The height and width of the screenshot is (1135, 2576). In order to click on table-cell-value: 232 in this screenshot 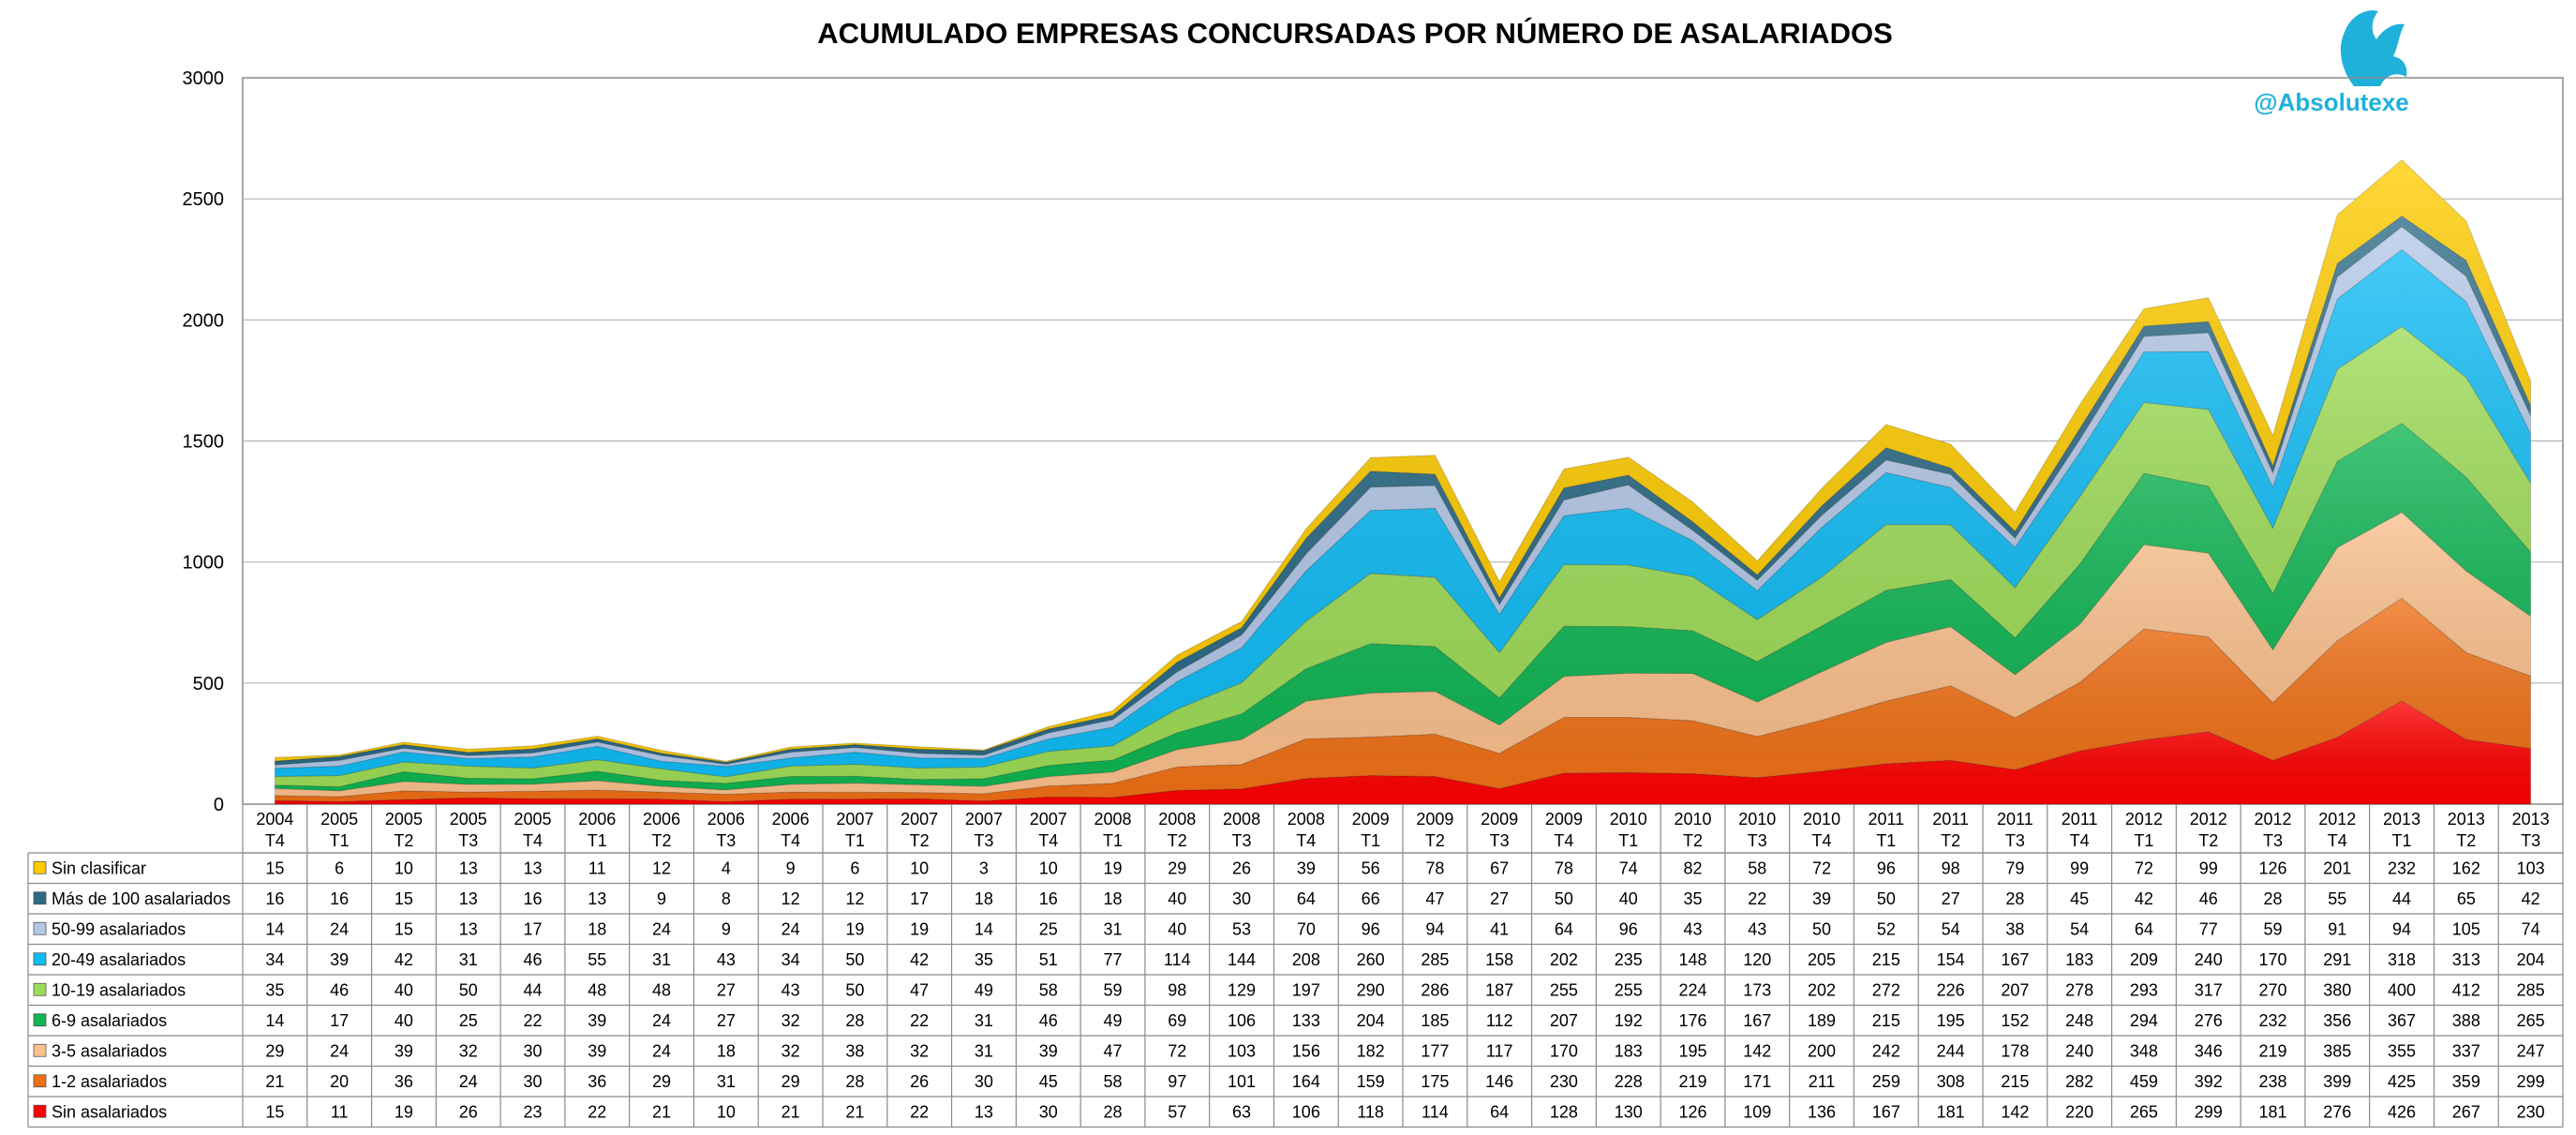, I will do `click(2402, 868)`.